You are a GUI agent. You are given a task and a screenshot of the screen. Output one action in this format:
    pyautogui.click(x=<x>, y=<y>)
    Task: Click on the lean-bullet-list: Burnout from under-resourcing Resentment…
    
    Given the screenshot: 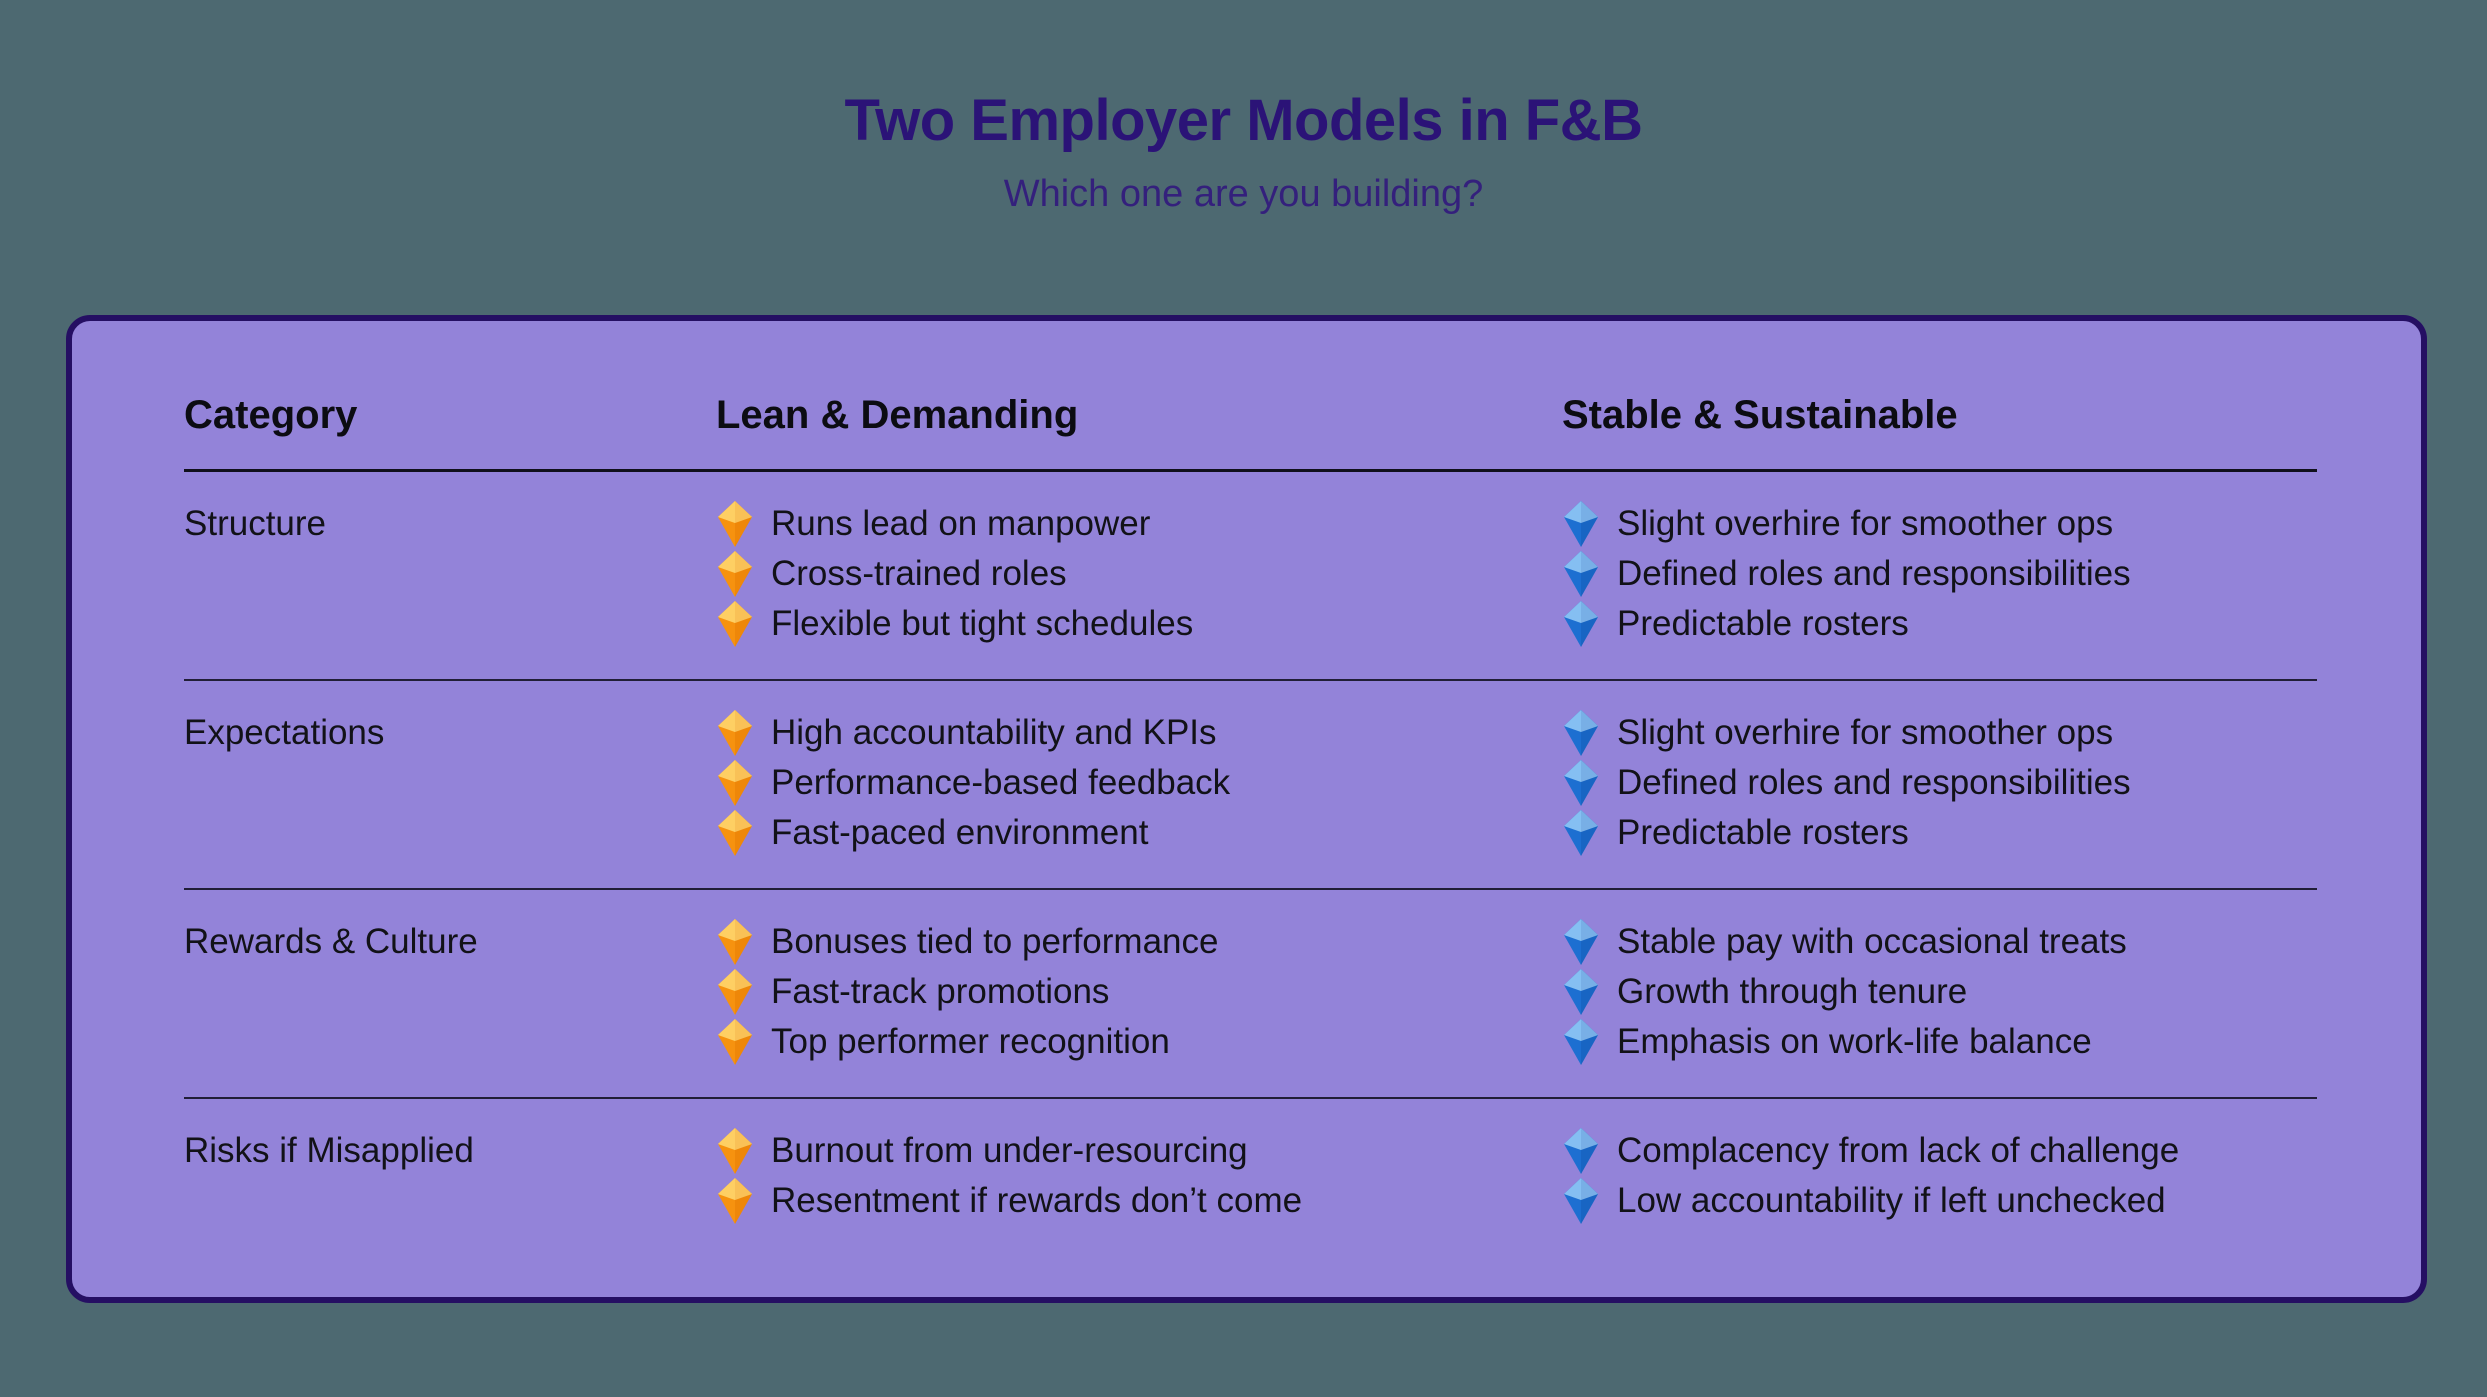 What is the action you would take?
    pyautogui.click(x=1139, y=1176)
    